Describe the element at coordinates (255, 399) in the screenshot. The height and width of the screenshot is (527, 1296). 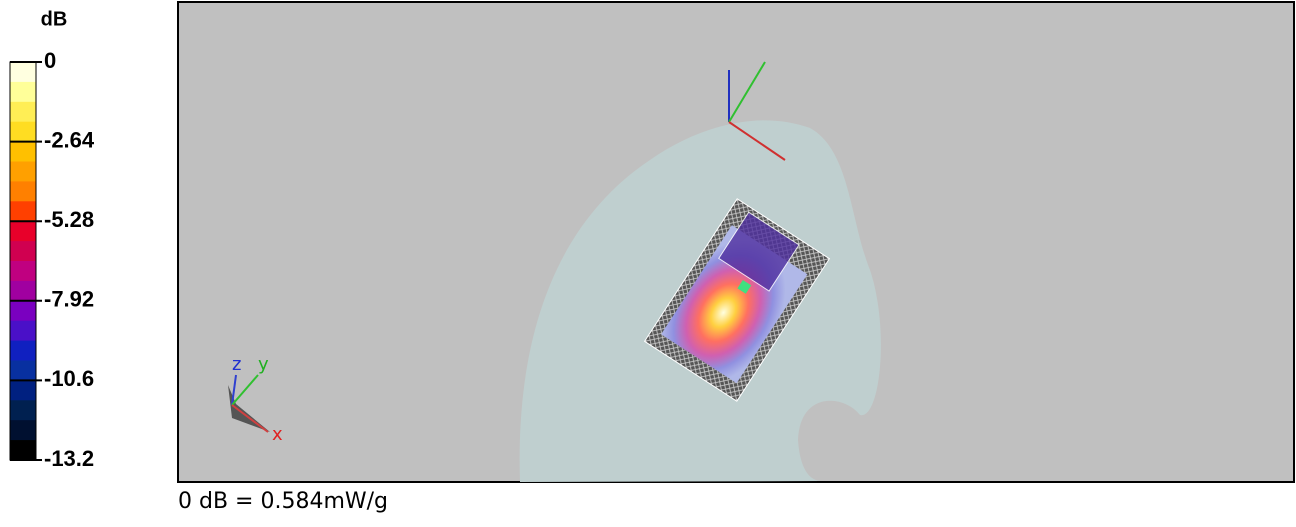
I see `orientation-triad: z y x` at that location.